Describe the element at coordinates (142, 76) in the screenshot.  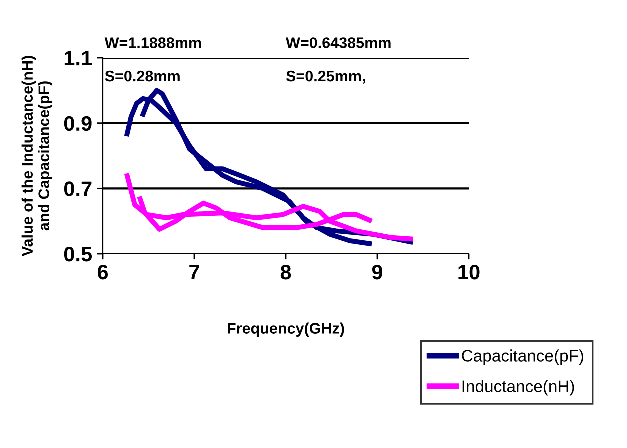
I see `annotation: S=0.28mm` at that location.